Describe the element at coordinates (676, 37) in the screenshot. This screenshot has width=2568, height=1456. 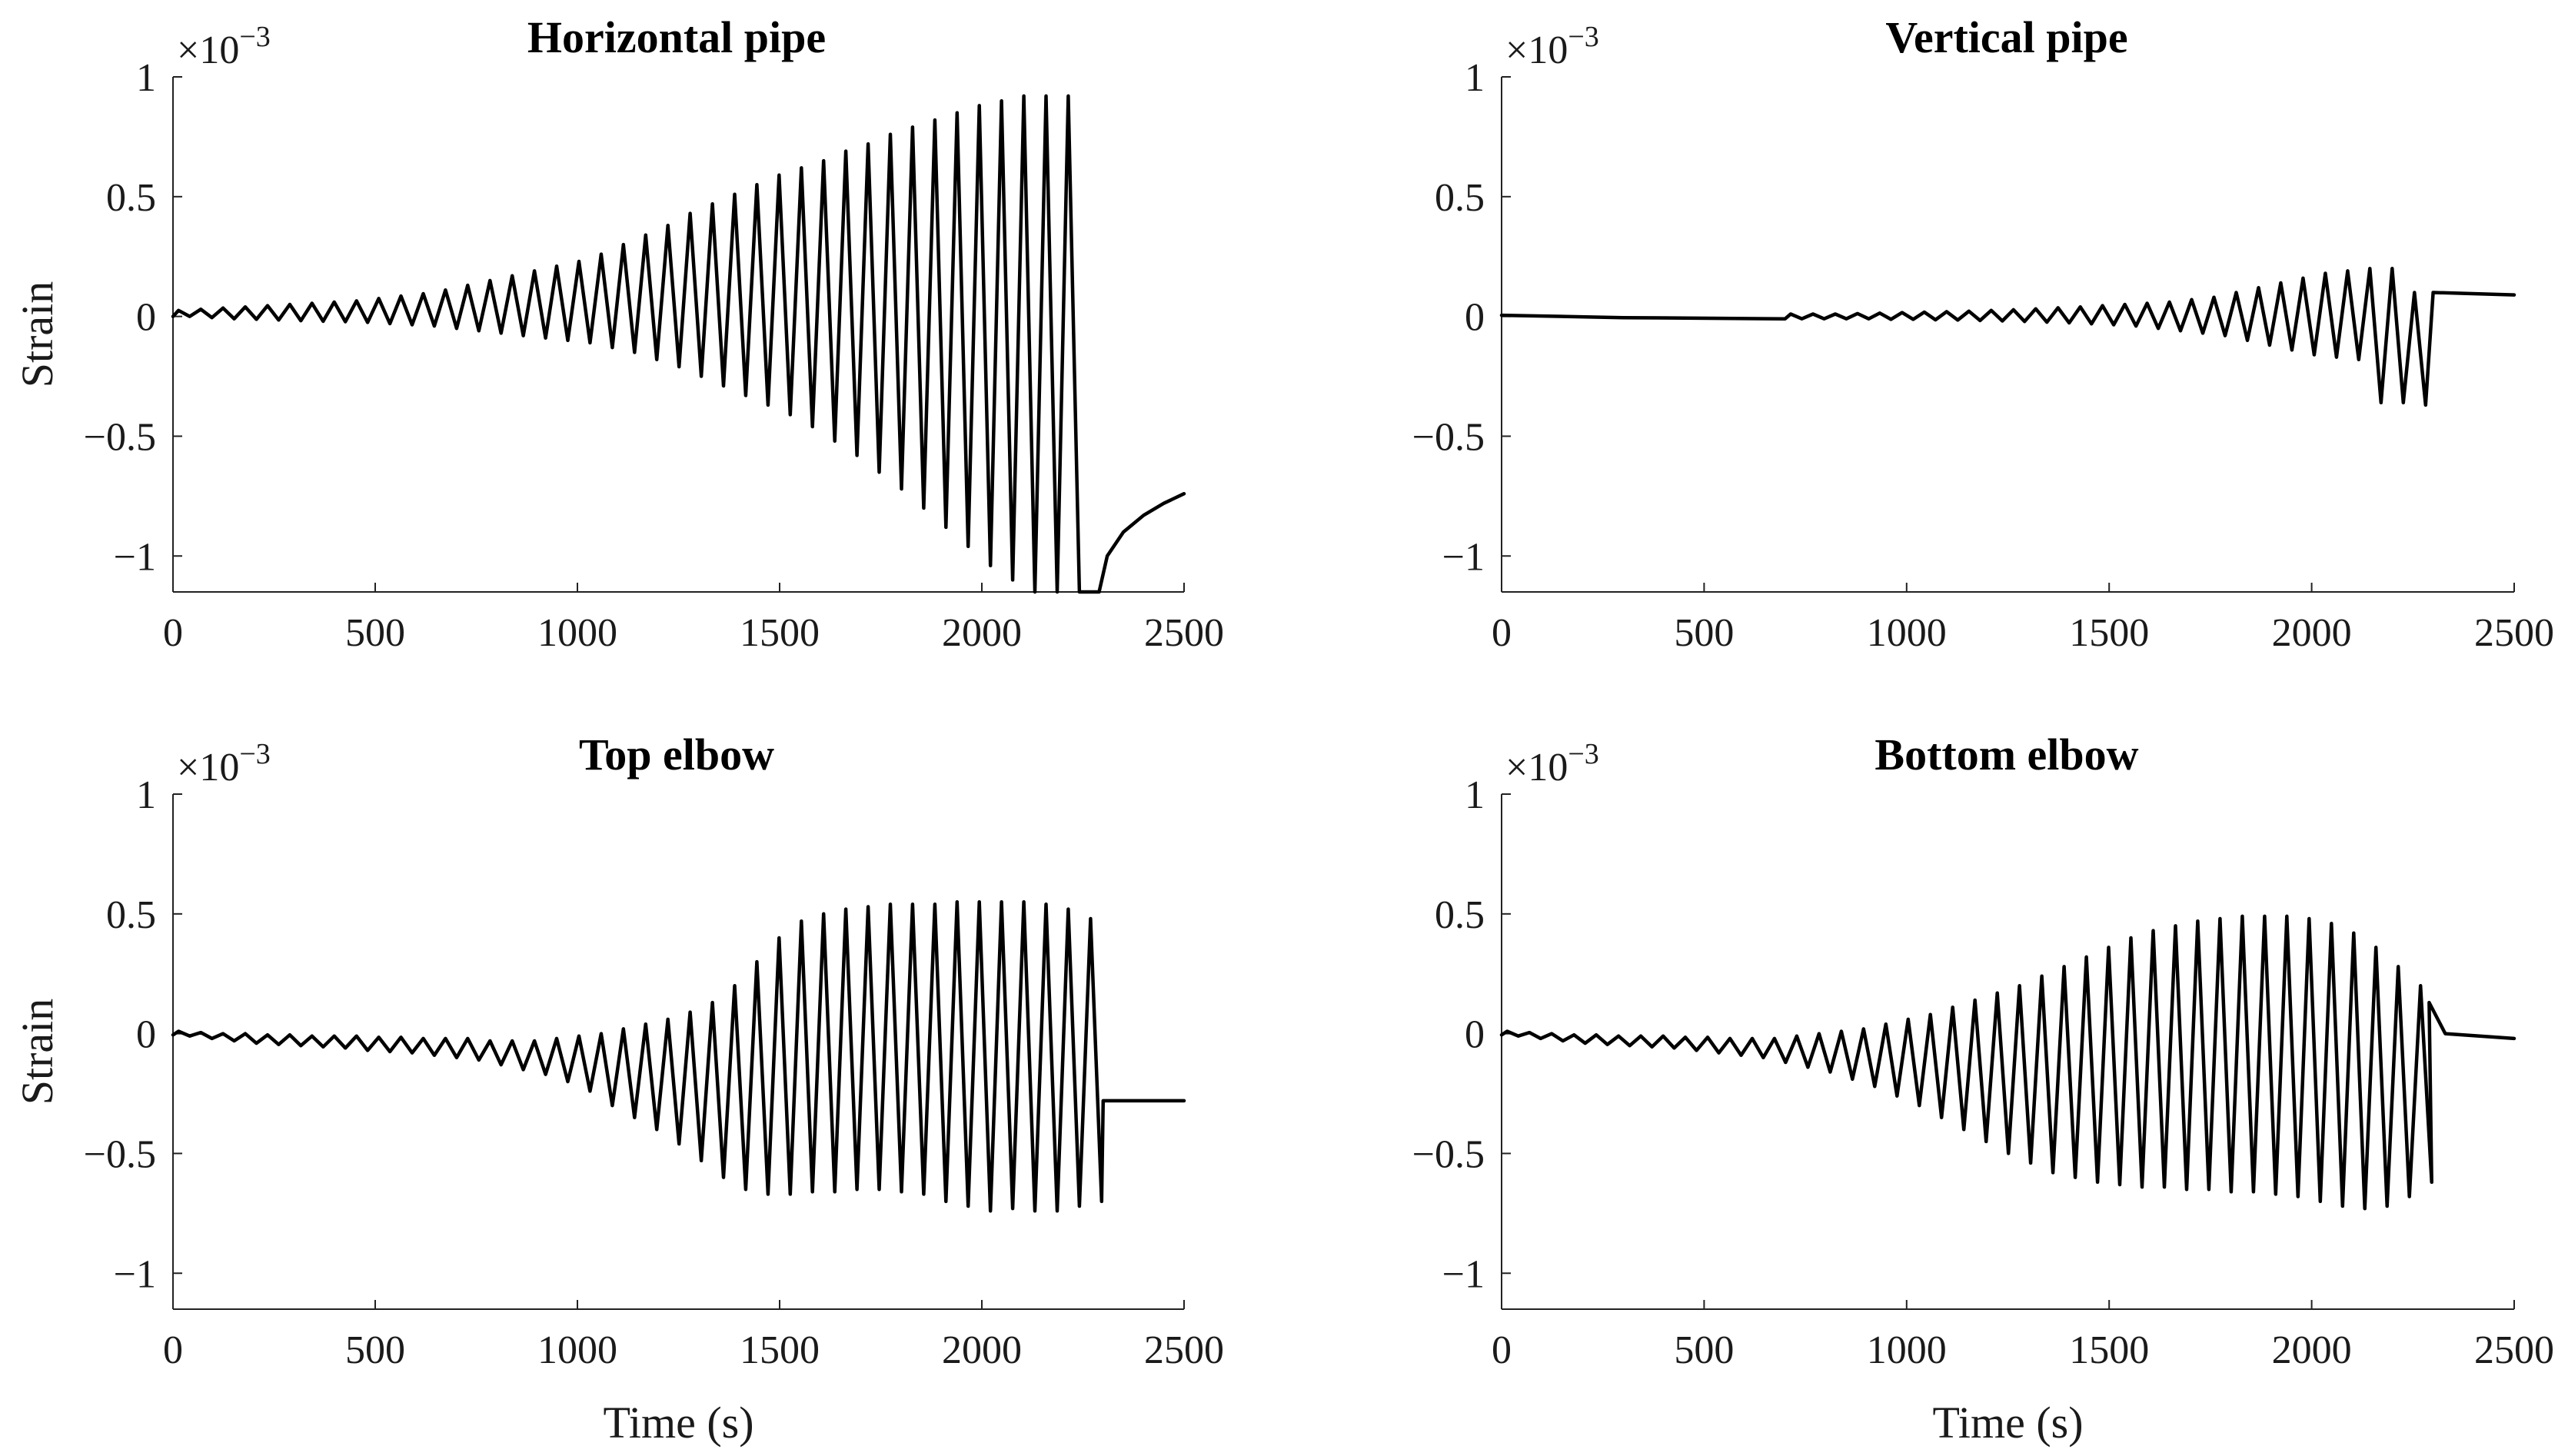
I see `panel-title: Horizontal pipe` at that location.